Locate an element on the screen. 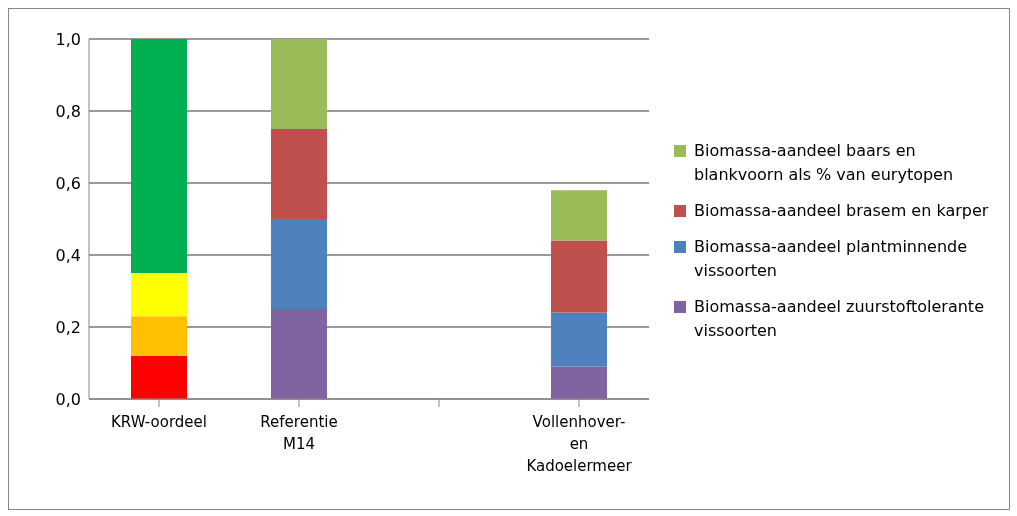 This screenshot has width=1017, height=516. legend-label: Biomassa-aandeel brasem en karper is located at coordinates (841, 211).